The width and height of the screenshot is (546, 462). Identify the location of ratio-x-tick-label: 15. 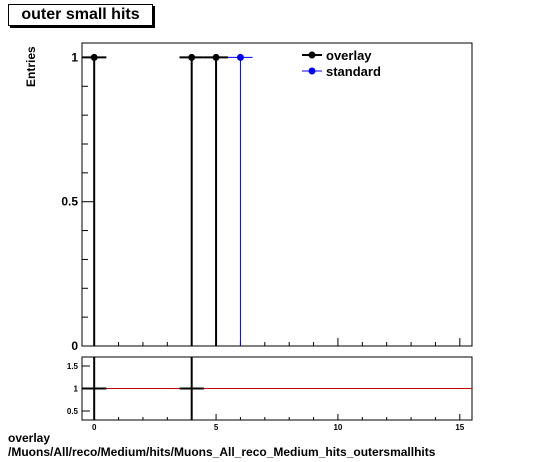
(459, 427).